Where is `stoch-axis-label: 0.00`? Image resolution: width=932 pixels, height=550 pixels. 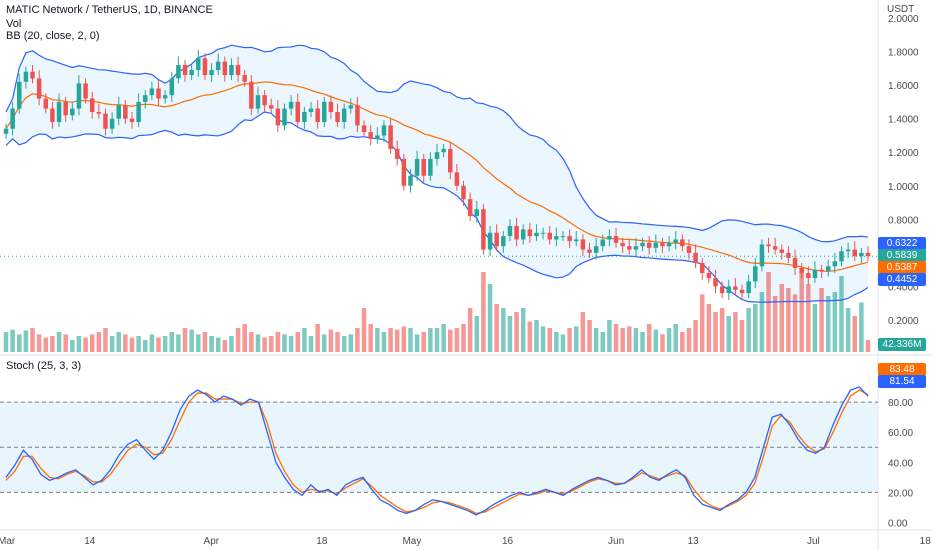 stoch-axis-label: 0.00 is located at coordinates (898, 523).